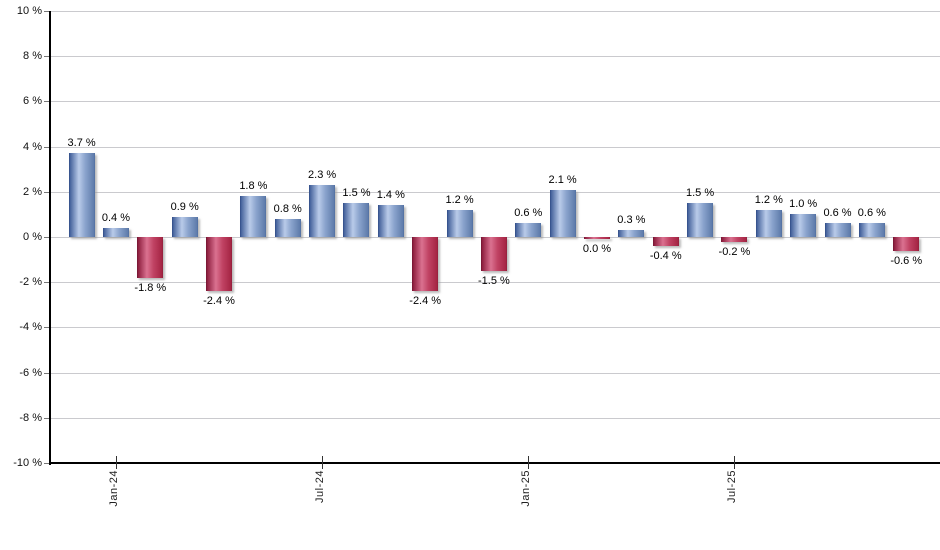 This screenshot has height=550, width=940. I want to click on bar-value-label-Apr-25: 0.3 %, so click(631, 220).